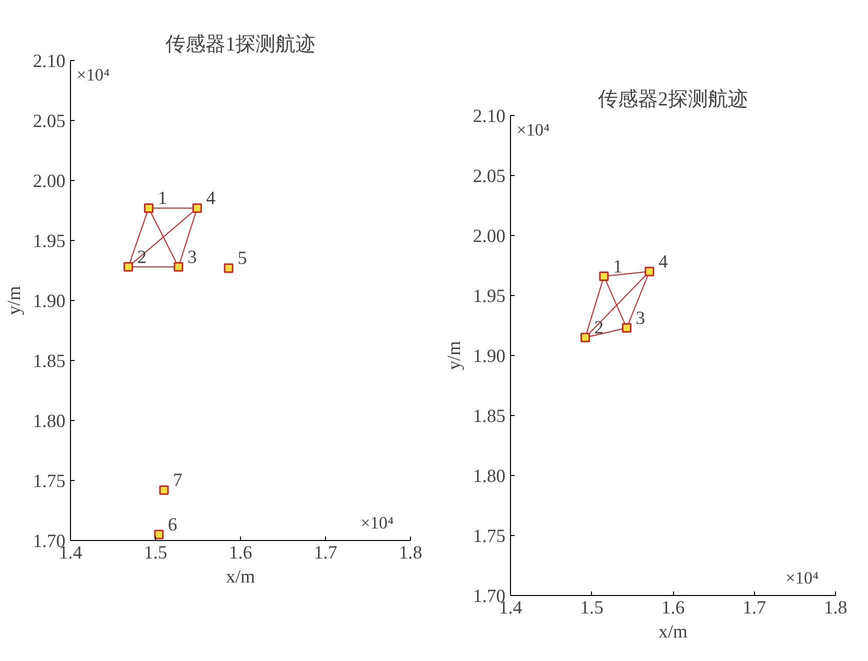  I want to click on chart-title: 传感器2探测航迹, so click(673, 99).